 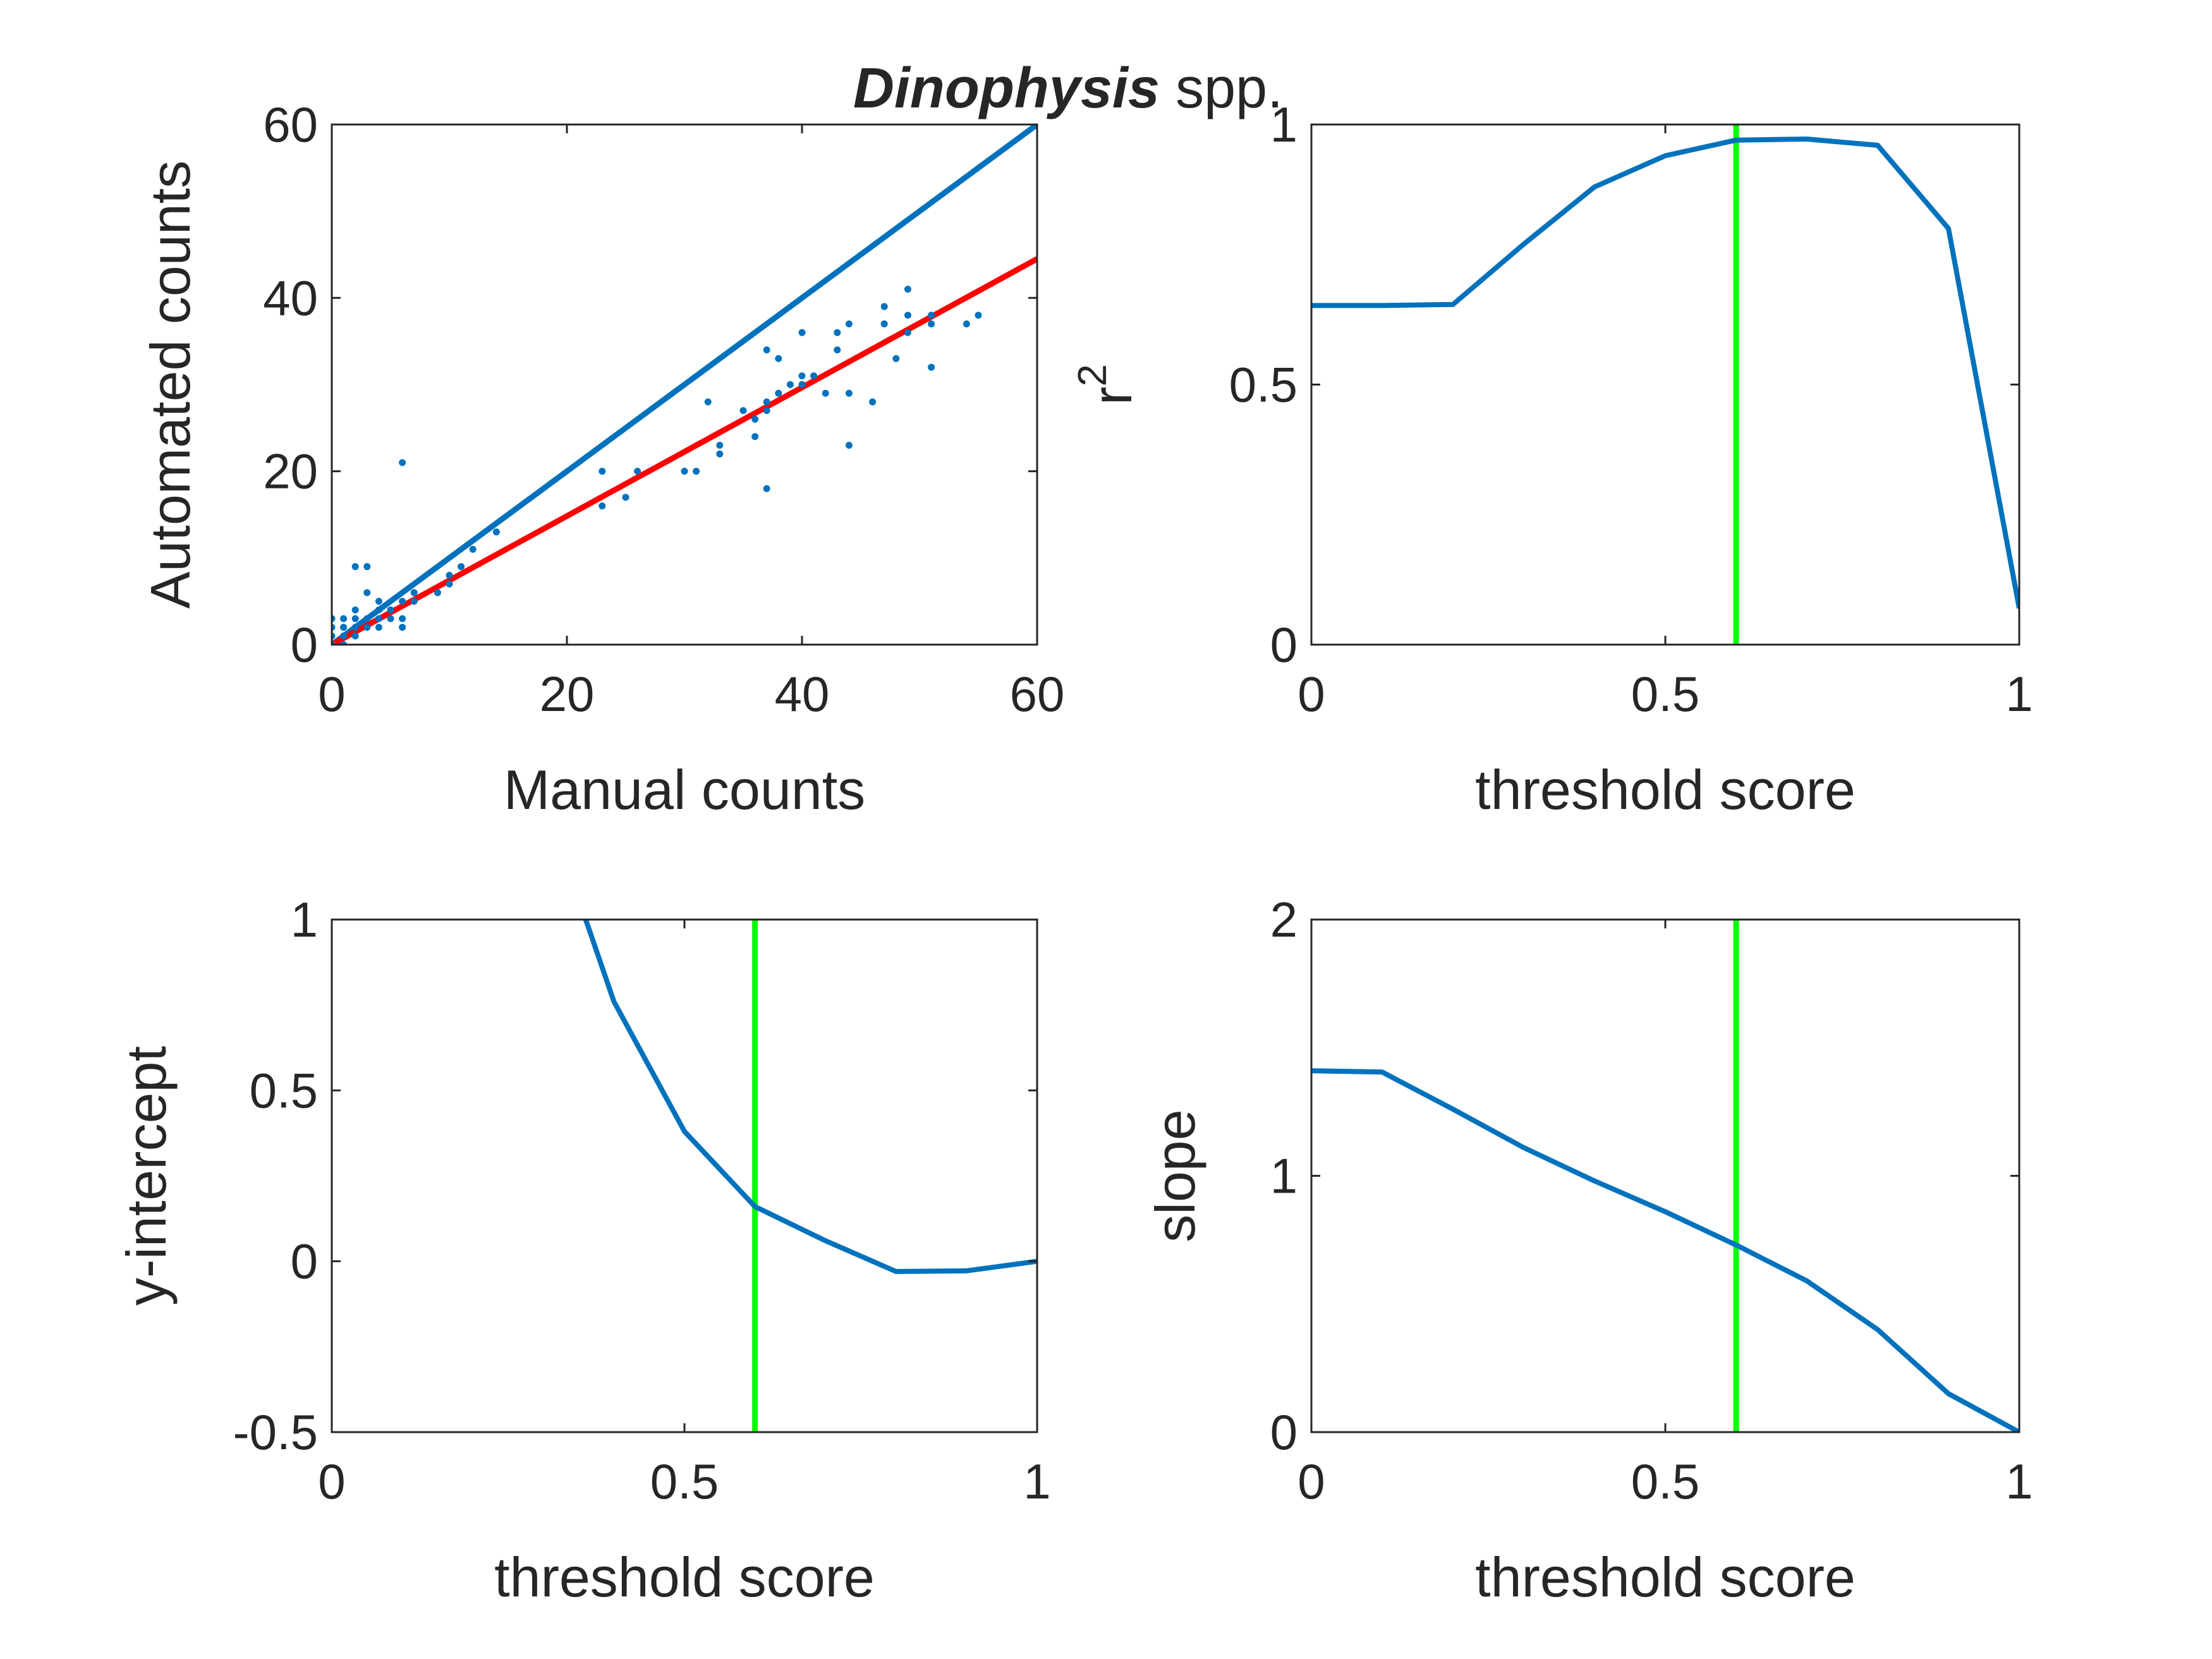 I want to click on one-to-one-line, so click(x=685, y=385).